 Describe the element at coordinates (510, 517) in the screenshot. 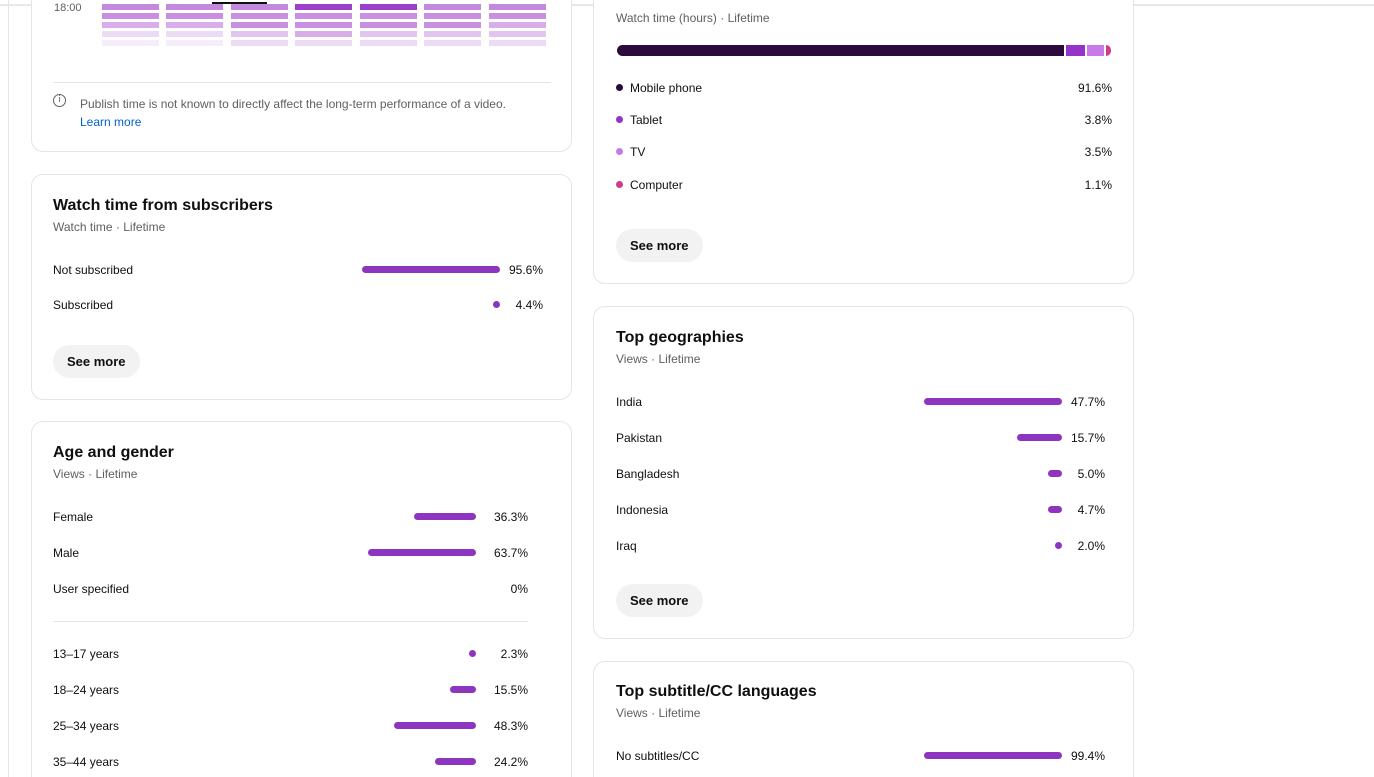

I see `gender-row-value: 36.3%` at that location.